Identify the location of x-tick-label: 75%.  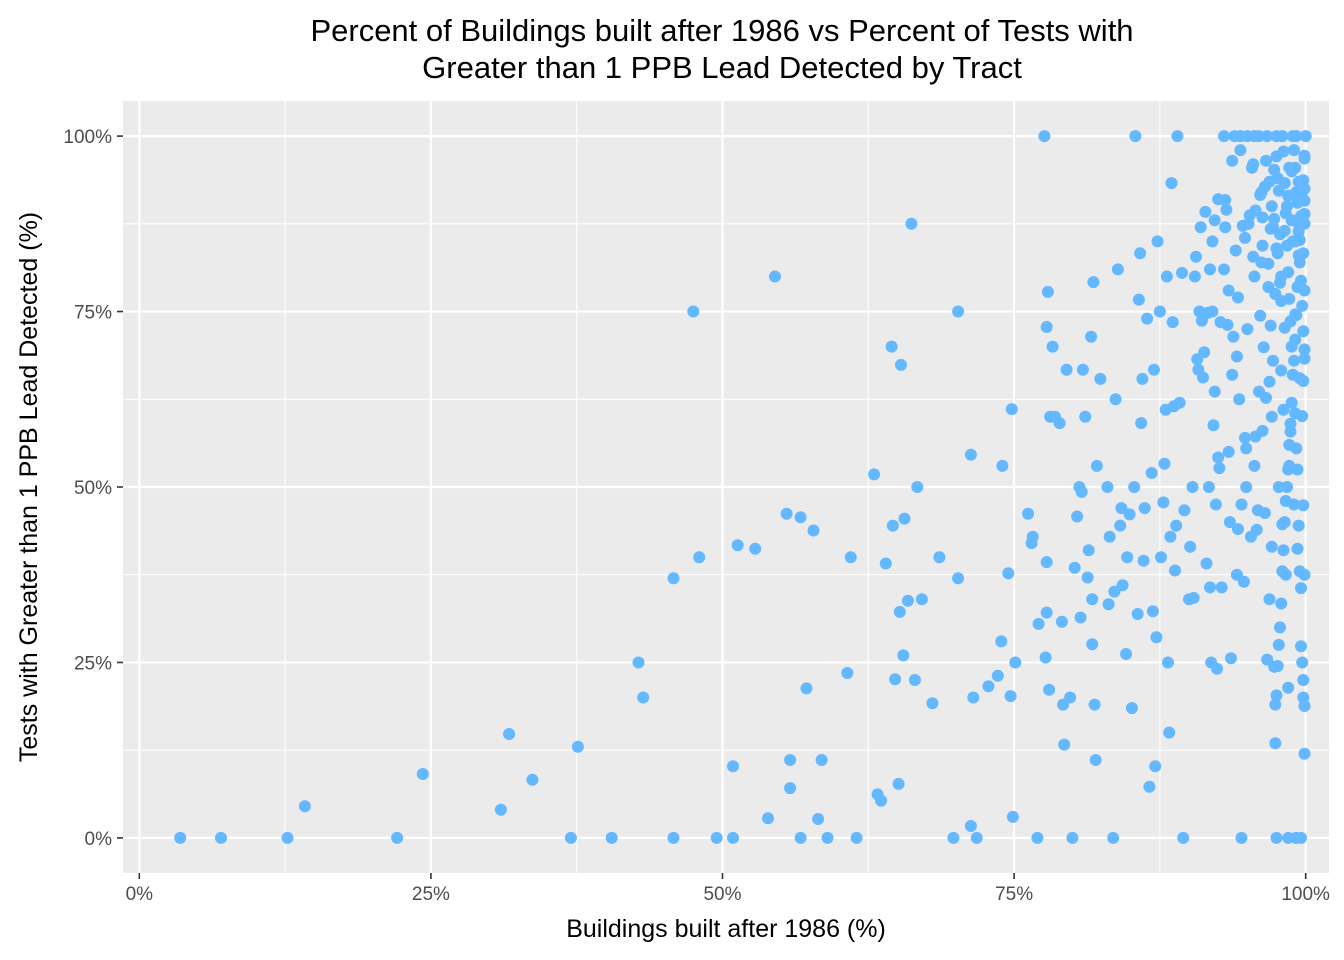
(1014, 894).